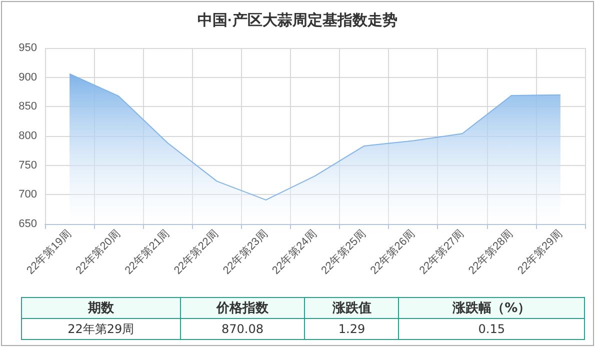  What do you see at coordinates (351, 329) in the screenshot?
I see `text: 1.29` at bounding box center [351, 329].